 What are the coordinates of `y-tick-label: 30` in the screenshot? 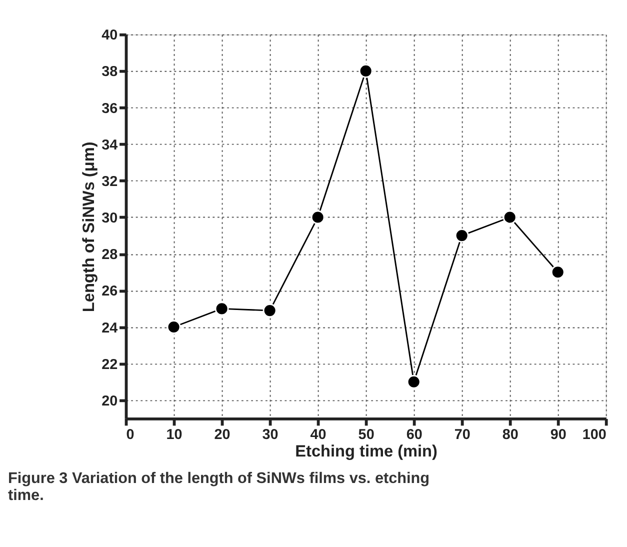 It's located at (110, 218).